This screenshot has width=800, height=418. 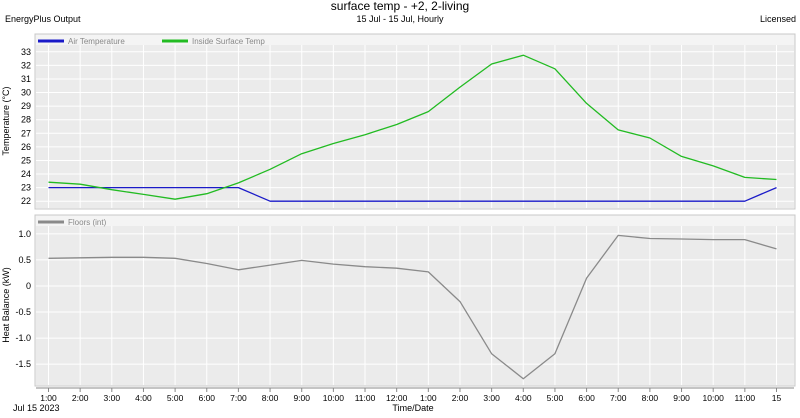 What do you see at coordinates (36, 408) in the screenshot?
I see `date-label: Jul 15 2023` at bounding box center [36, 408].